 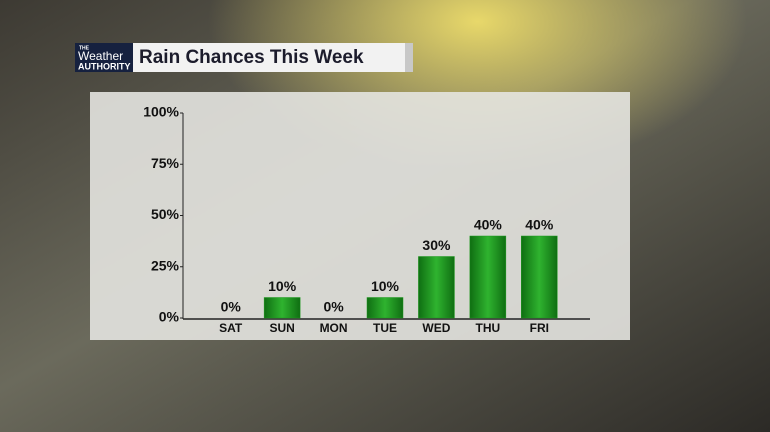 I want to click on logo-small: THE, so click(x=84, y=48).